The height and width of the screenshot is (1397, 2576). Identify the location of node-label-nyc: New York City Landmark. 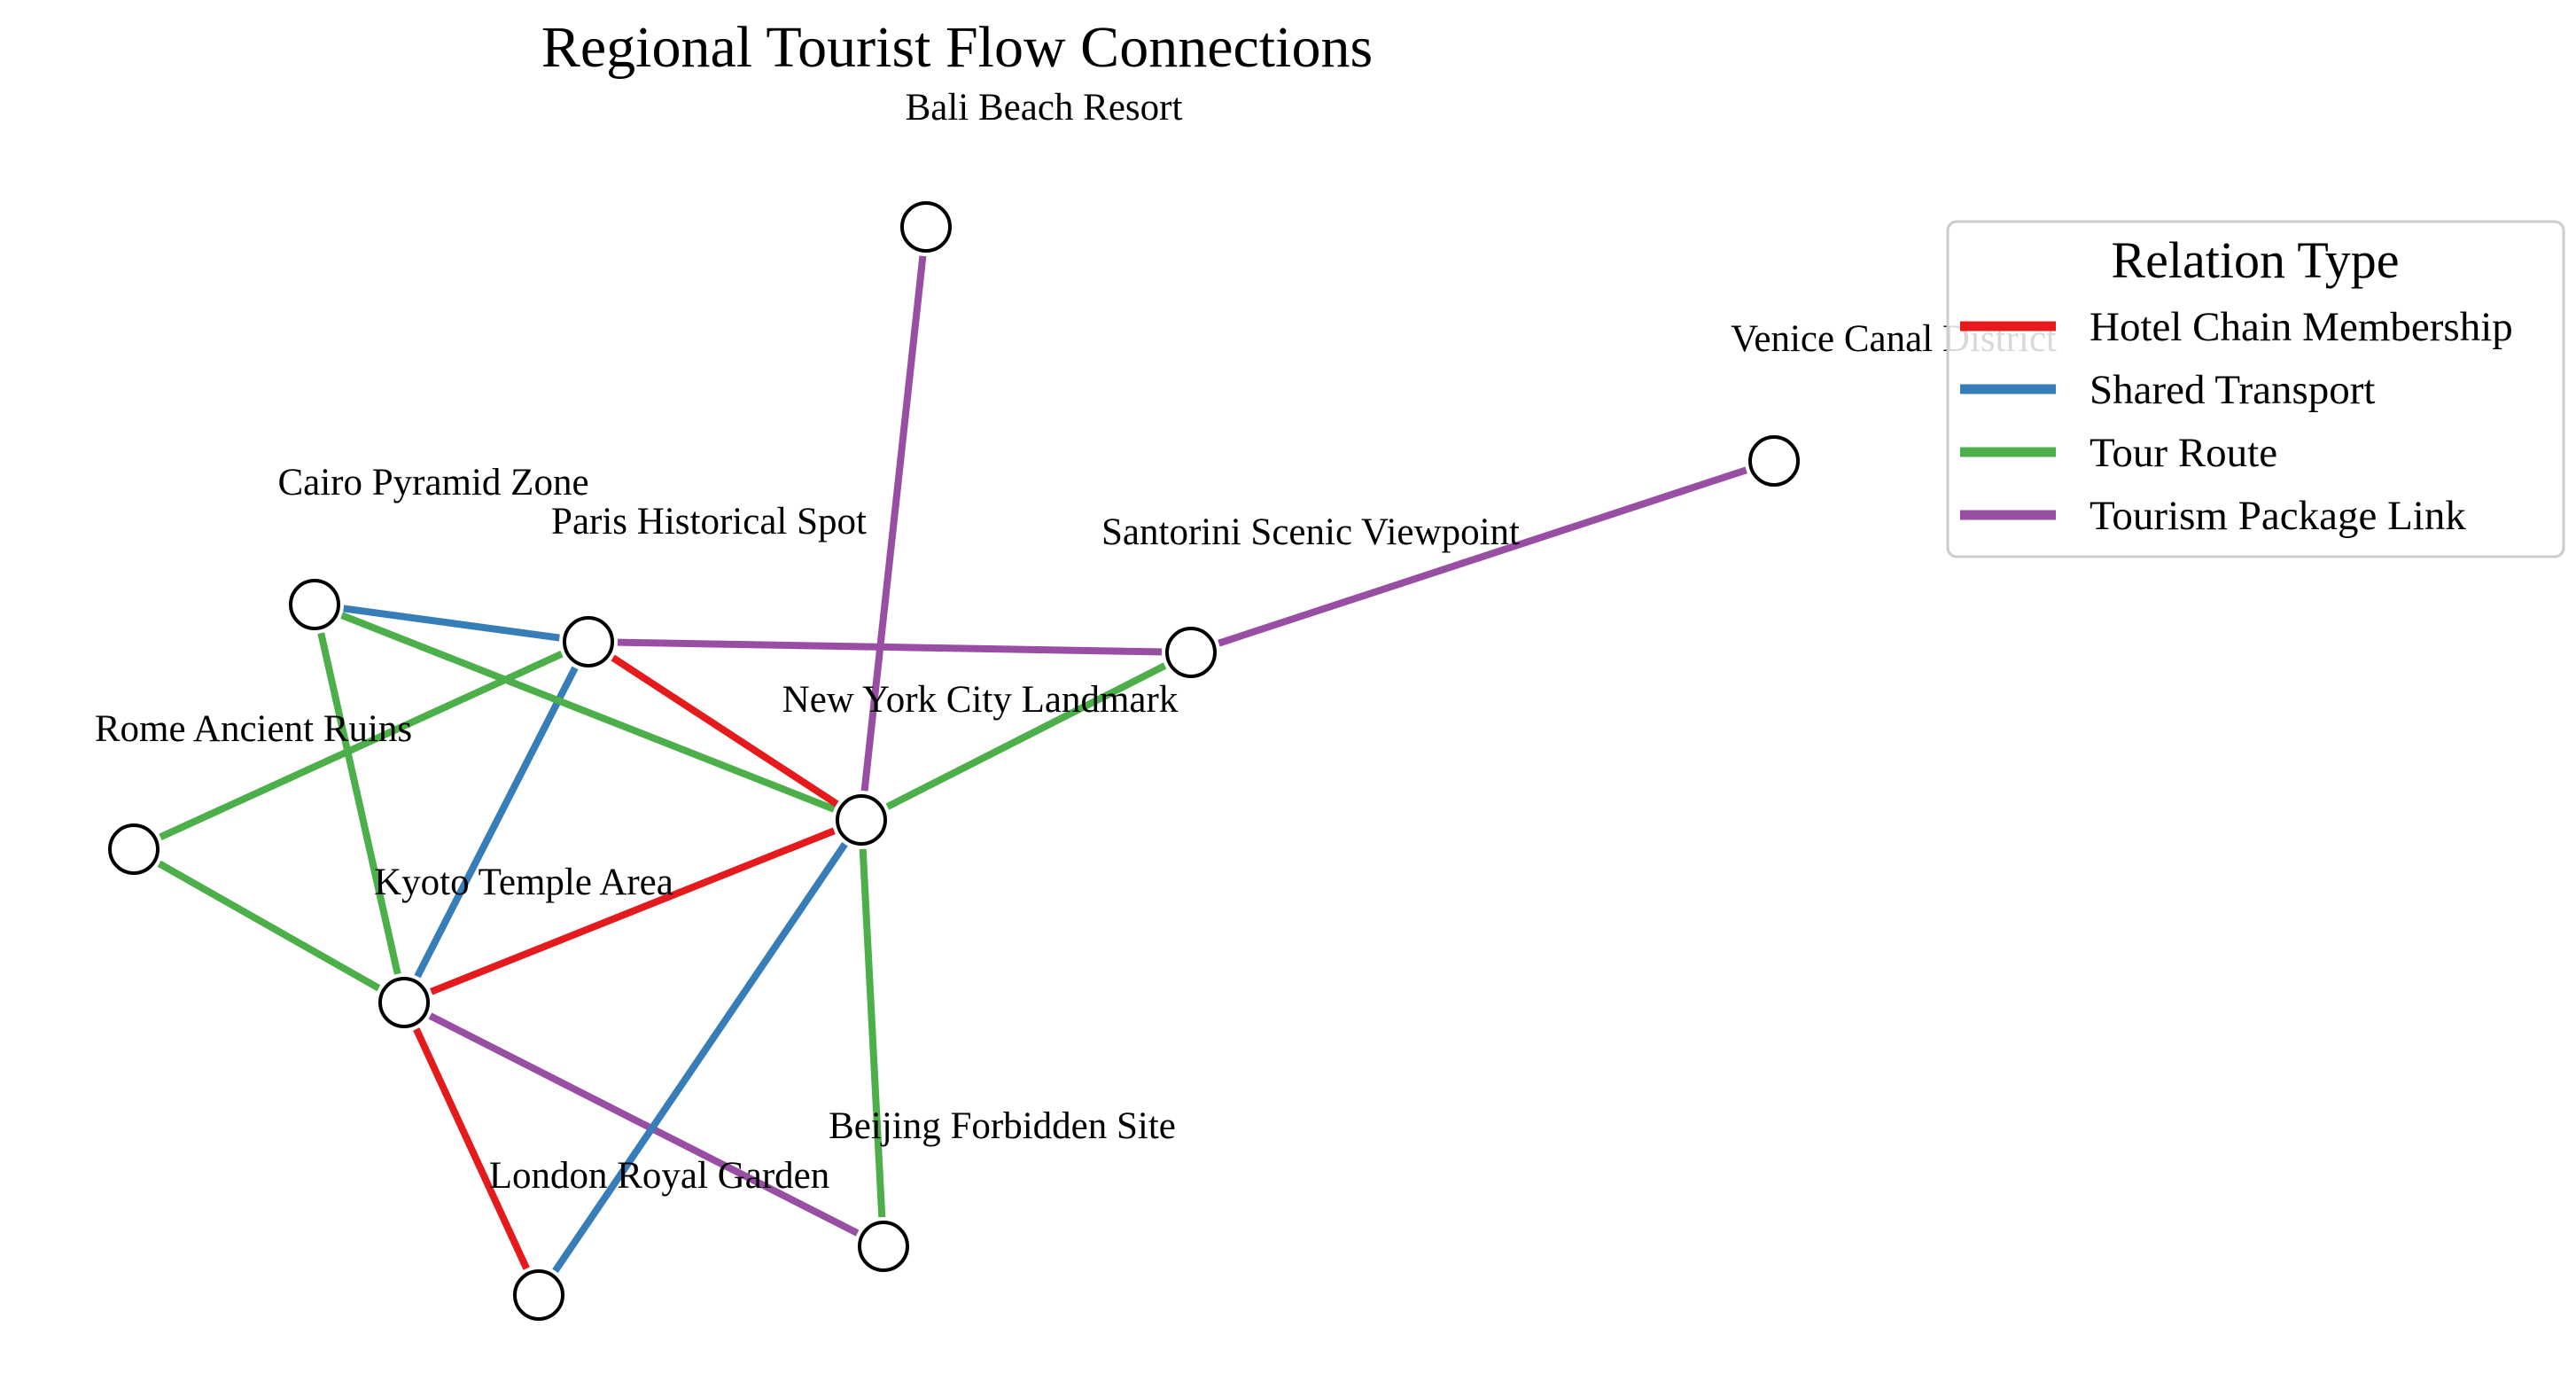
(981, 700).